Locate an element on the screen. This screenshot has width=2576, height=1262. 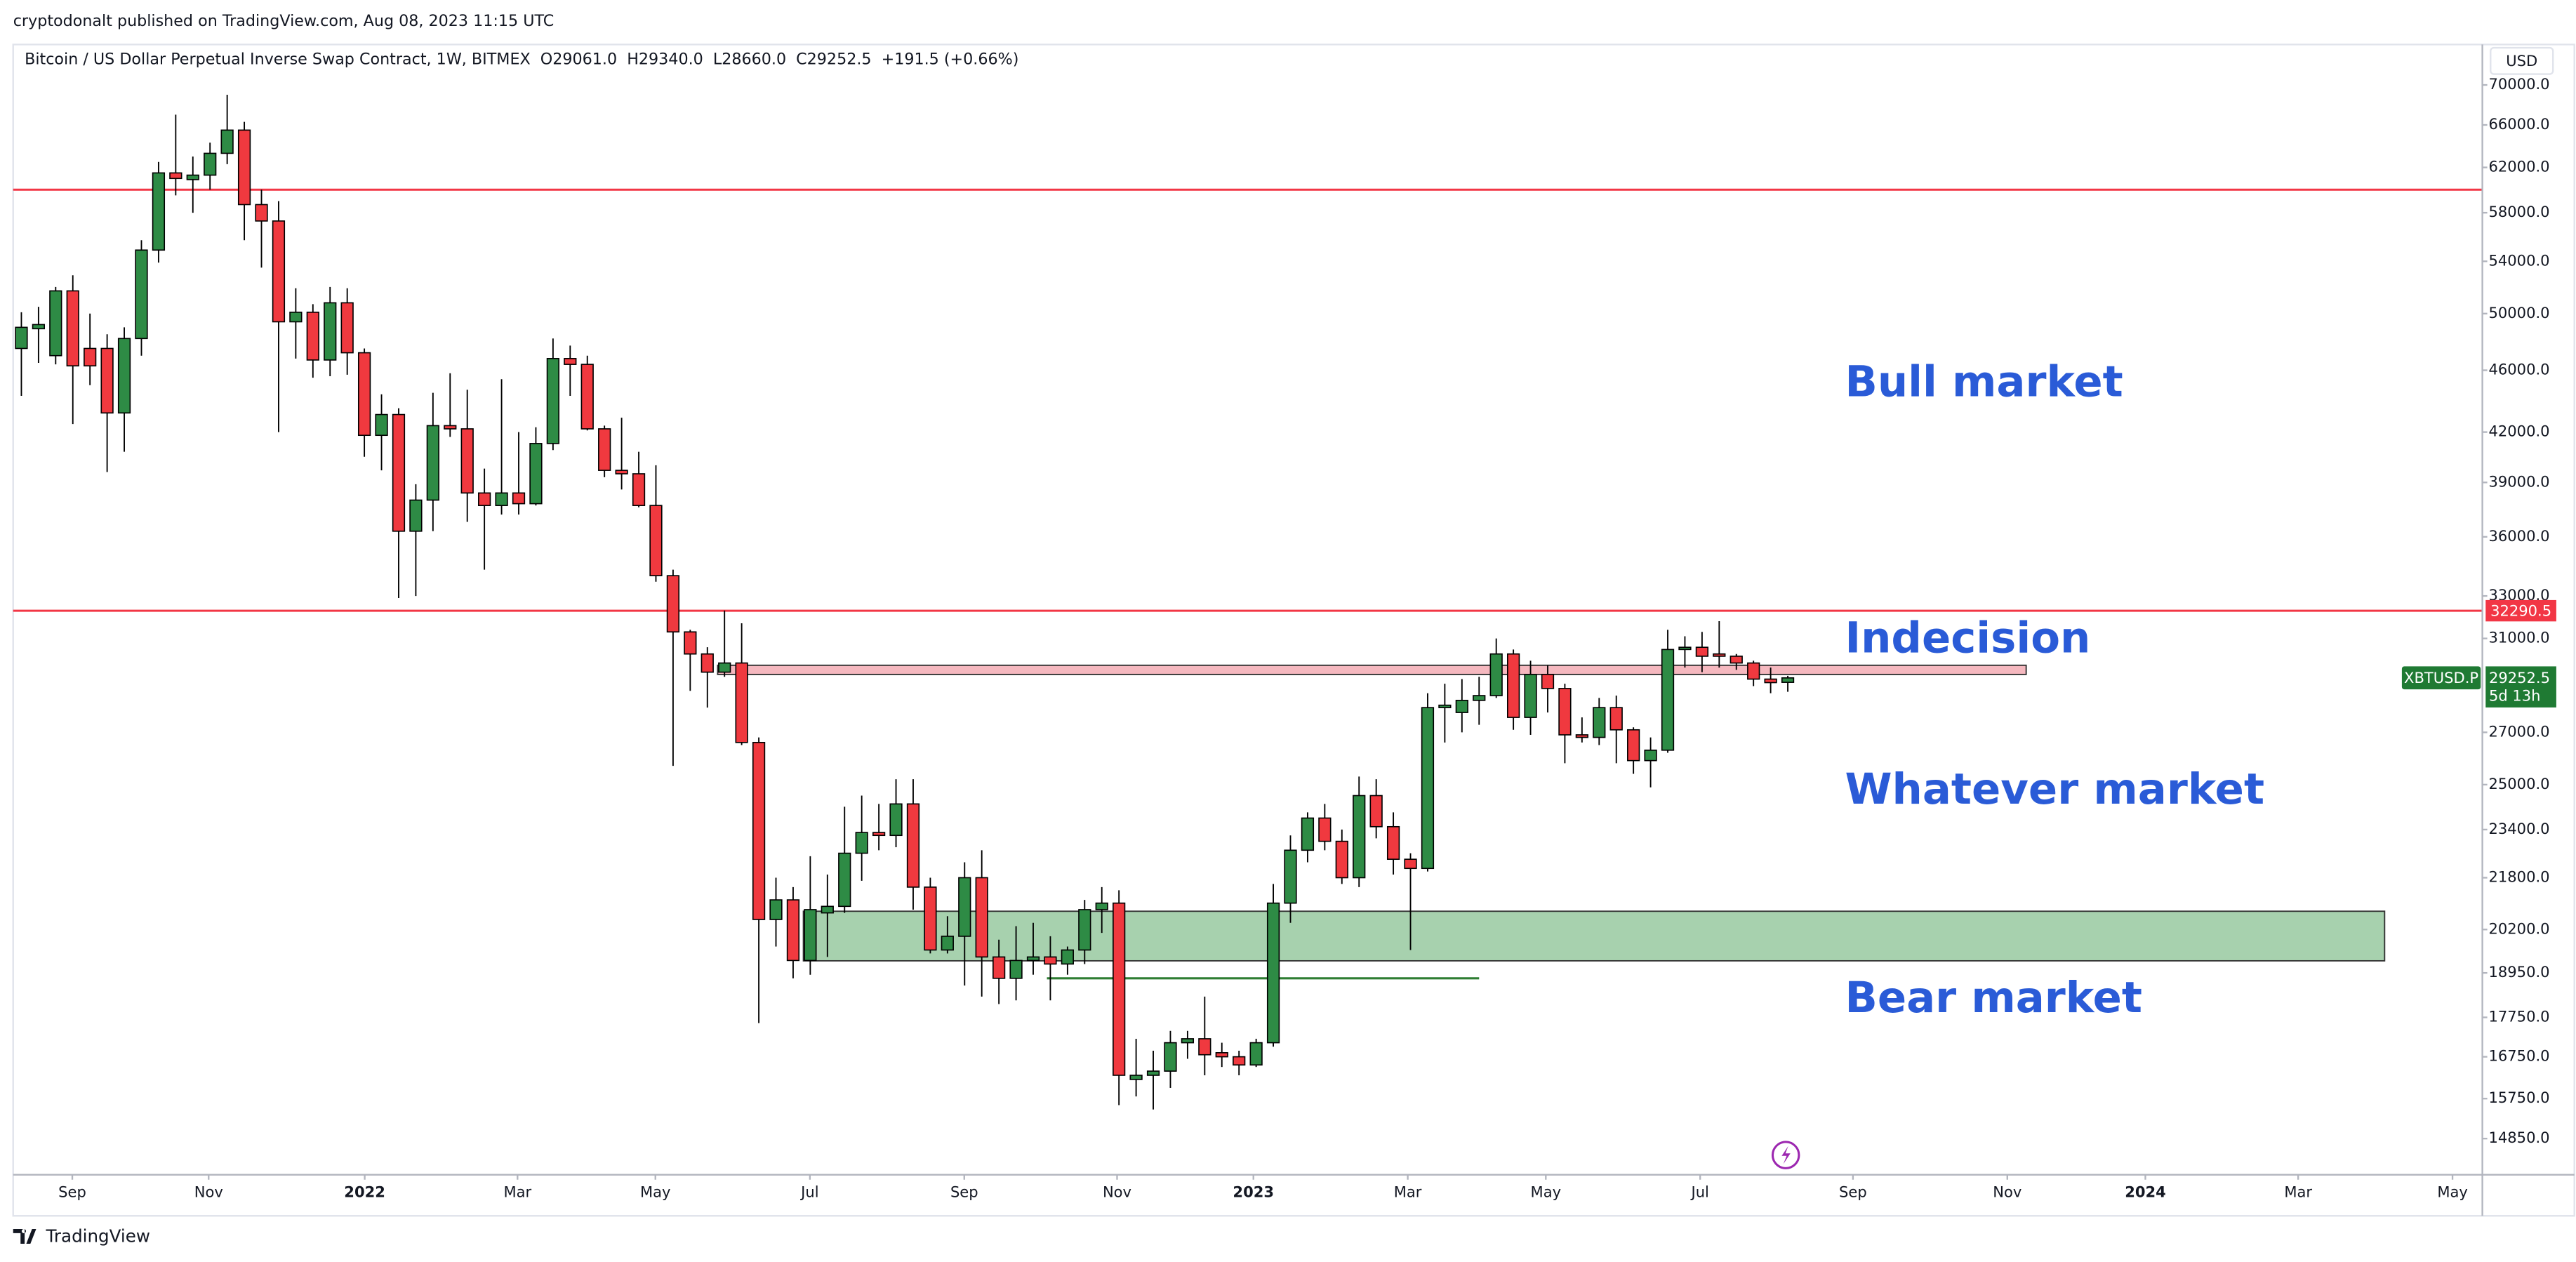
y-tick-label: 39000.0 is located at coordinates (2520, 481).